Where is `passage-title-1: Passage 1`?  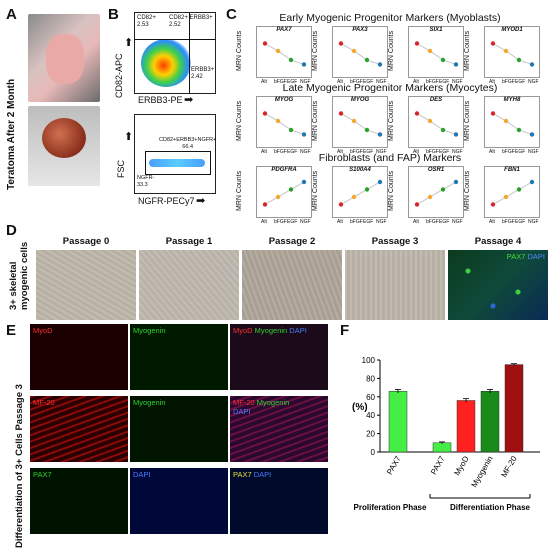
passage-title-1: Passage 1 is located at coordinates (189, 241).